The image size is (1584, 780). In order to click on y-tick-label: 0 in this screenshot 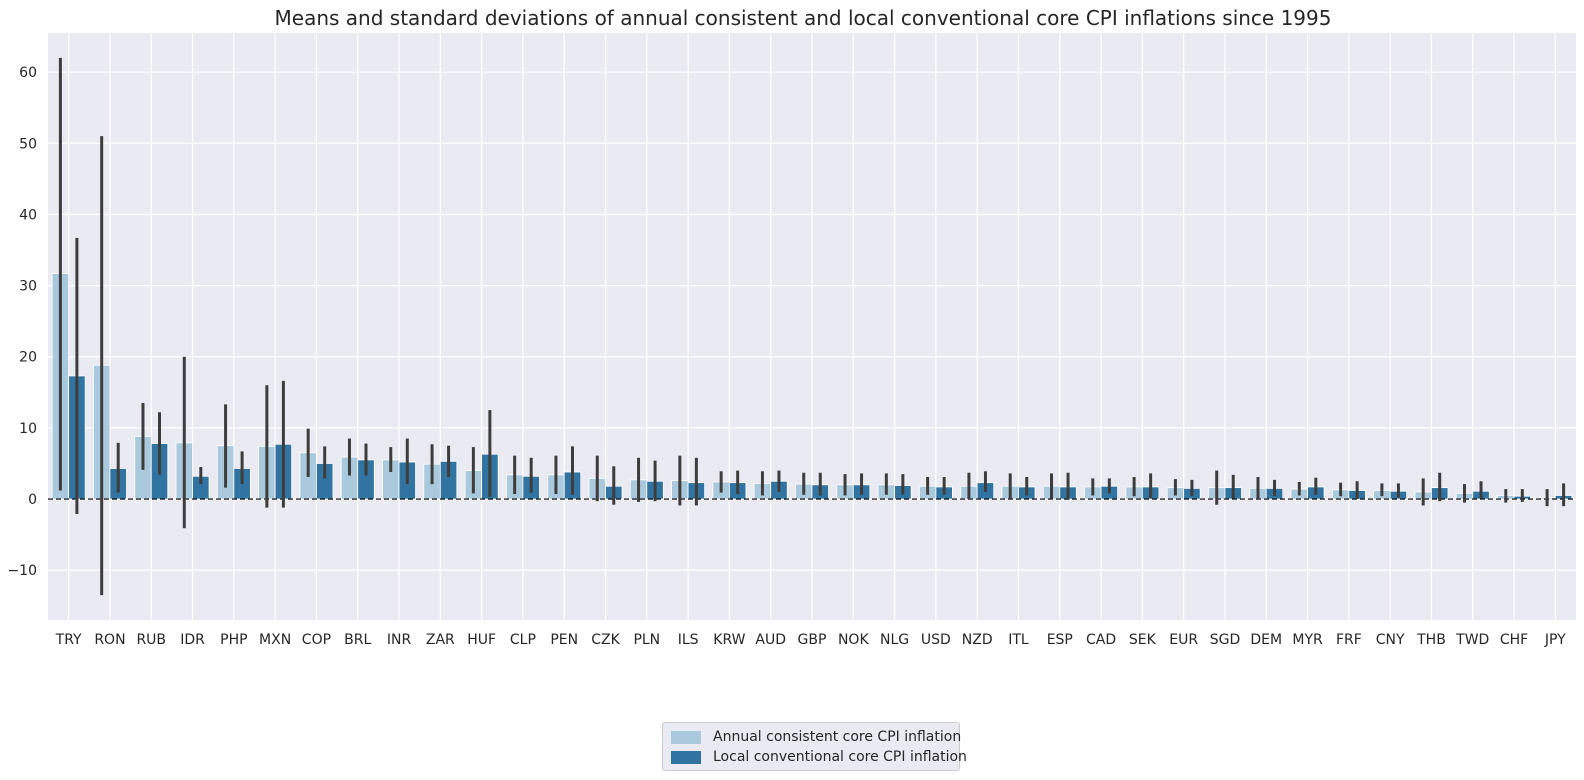, I will do `click(32, 500)`.